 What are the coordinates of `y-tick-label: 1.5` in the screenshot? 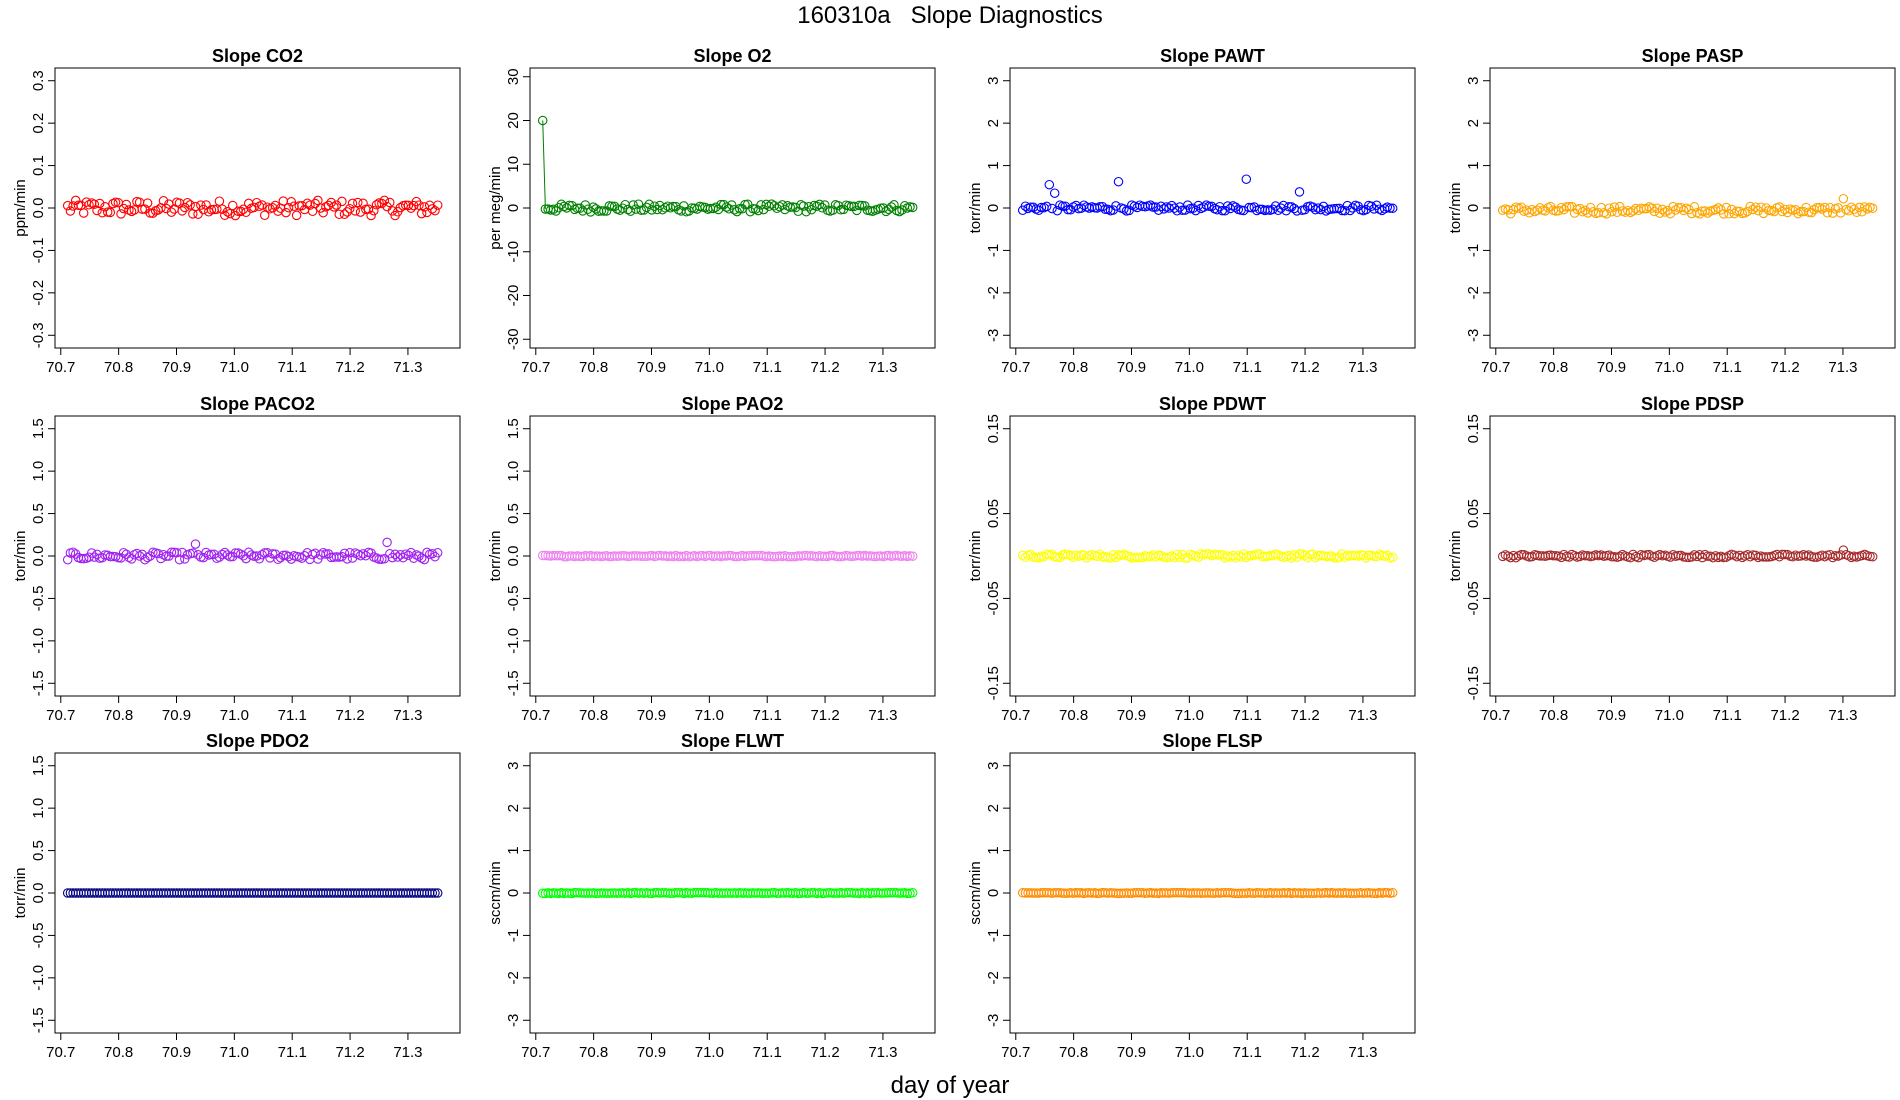 It's located at (38, 428).